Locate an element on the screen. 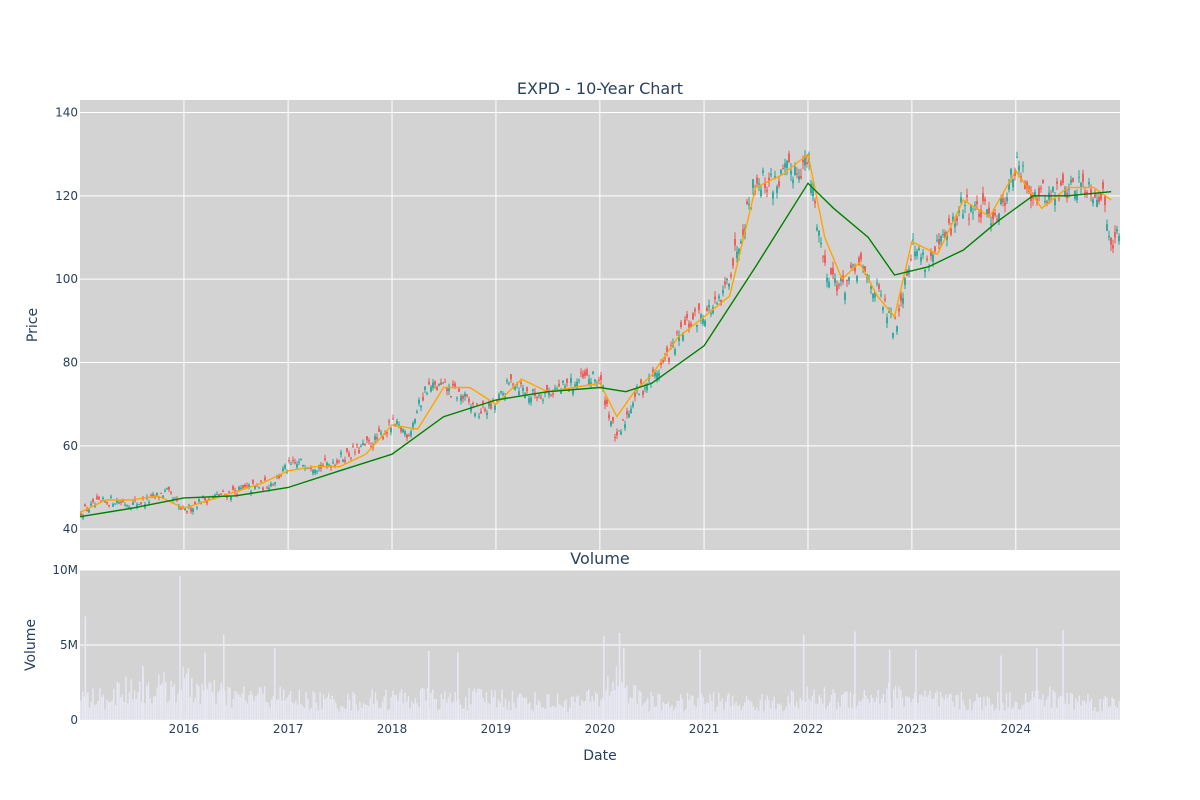  price-y-tick-label: 140 is located at coordinates (66, 113).